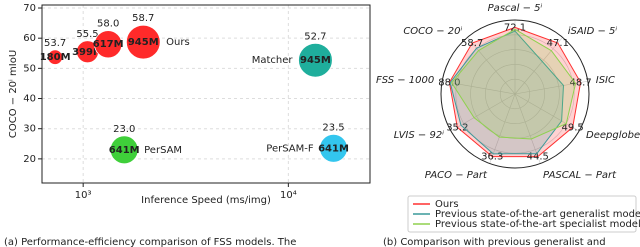 This screenshot has width=640, height=247. What do you see at coordinates (87, 34) in the screenshot?
I see `value-label: 55.5` at bounding box center [87, 34].